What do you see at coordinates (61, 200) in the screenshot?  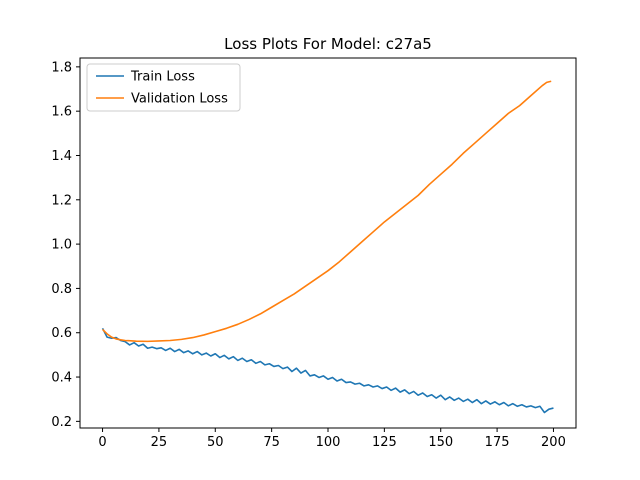 I see `y-tick-label: 1.2` at bounding box center [61, 200].